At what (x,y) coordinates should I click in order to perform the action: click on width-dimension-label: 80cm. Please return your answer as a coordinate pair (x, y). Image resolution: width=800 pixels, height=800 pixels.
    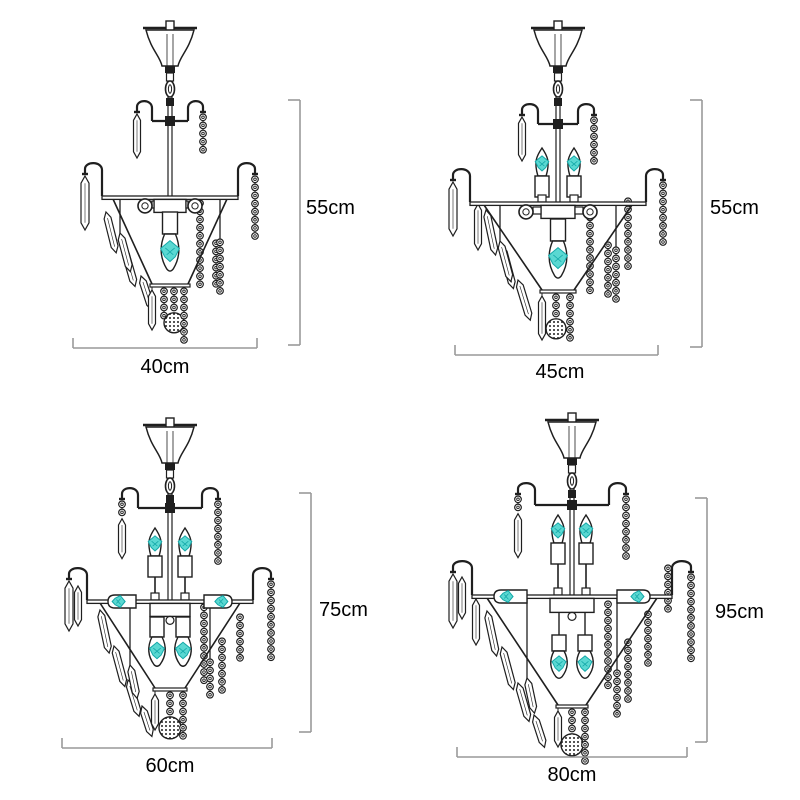
    Looking at the image, I should click on (572, 775).